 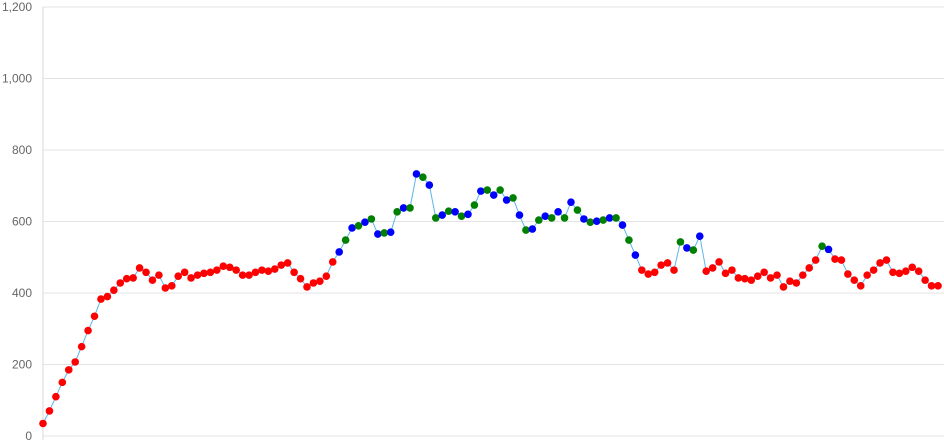 What do you see at coordinates (22, 150) in the screenshot?
I see `y-tick-label: 800` at bounding box center [22, 150].